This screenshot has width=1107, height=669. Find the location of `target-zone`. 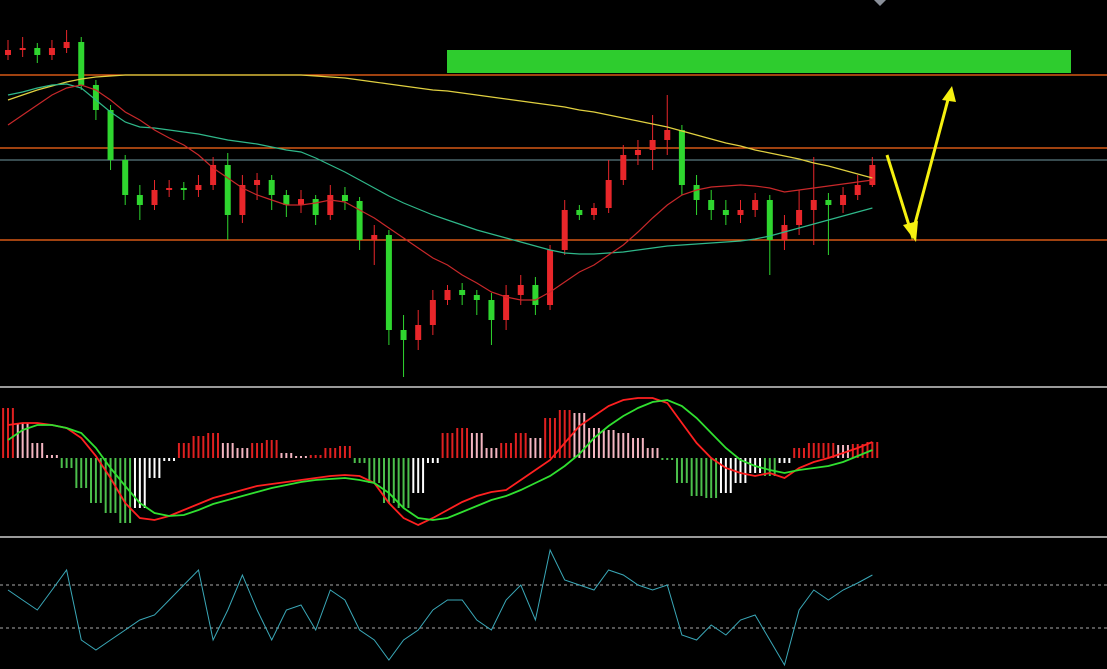

target-zone is located at coordinates (759, 61).